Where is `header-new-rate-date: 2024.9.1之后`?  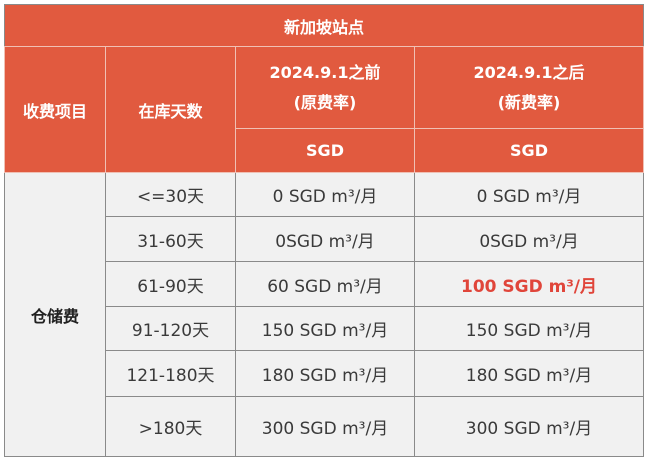 header-new-rate-date: 2024.9.1之后 is located at coordinates (529, 72).